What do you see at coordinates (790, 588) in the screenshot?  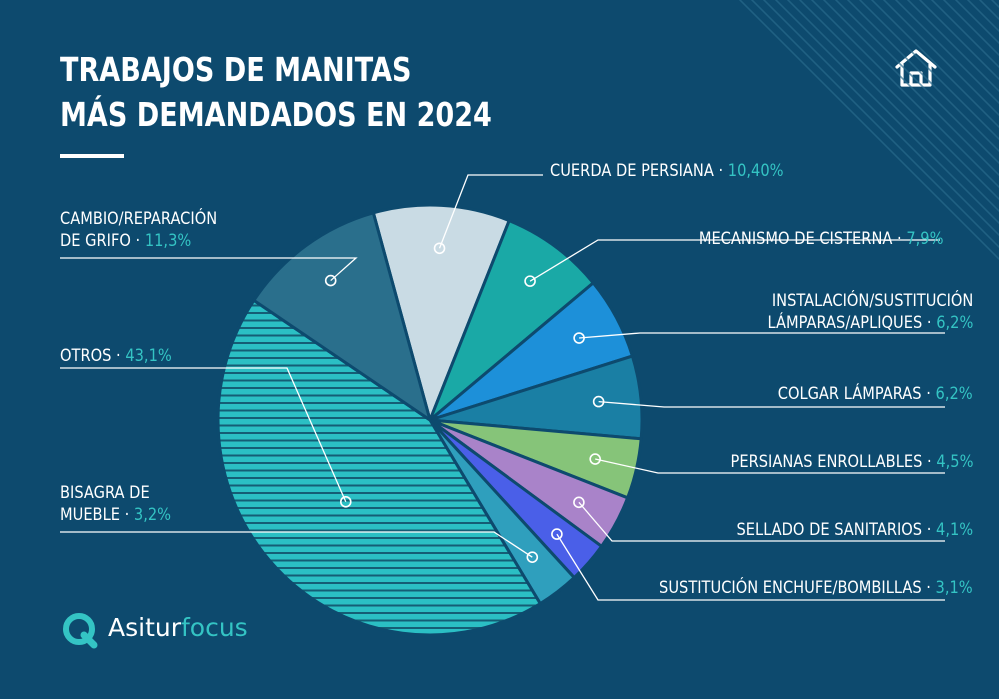 I see `slice-label: SUSTITUCIÓN ENCHUFE/BOMBILLAS` at bounding box center [790, 588].